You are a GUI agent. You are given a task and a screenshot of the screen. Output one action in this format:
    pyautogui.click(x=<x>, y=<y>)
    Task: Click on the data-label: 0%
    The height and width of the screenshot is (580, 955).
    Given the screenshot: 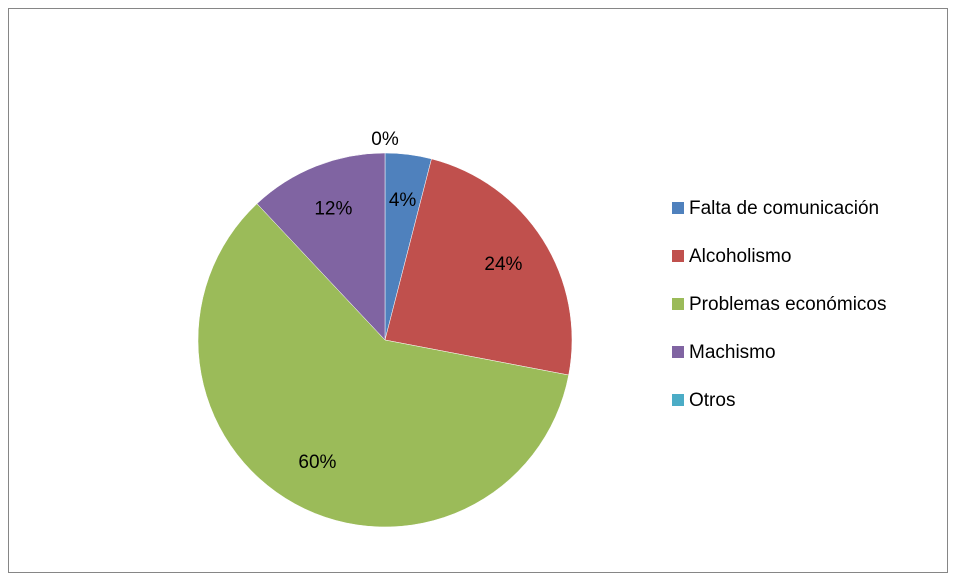 What is the action you would take?
    pyautogui.click(x=385, y=139)
    